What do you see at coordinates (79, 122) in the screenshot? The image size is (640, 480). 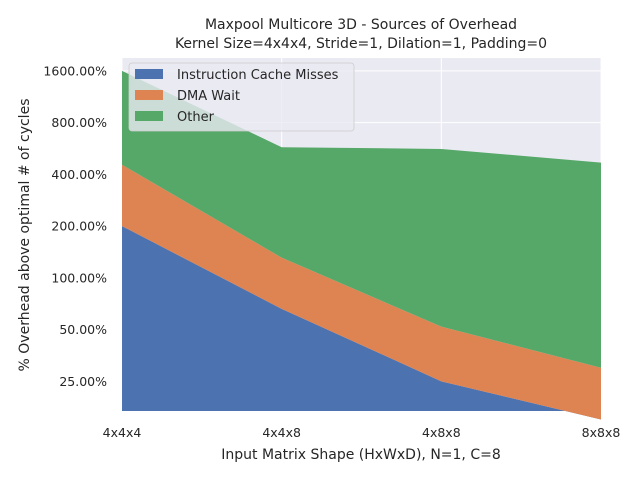 I see `y-tick-label: 800.00%` at bounding box center [79, 122].